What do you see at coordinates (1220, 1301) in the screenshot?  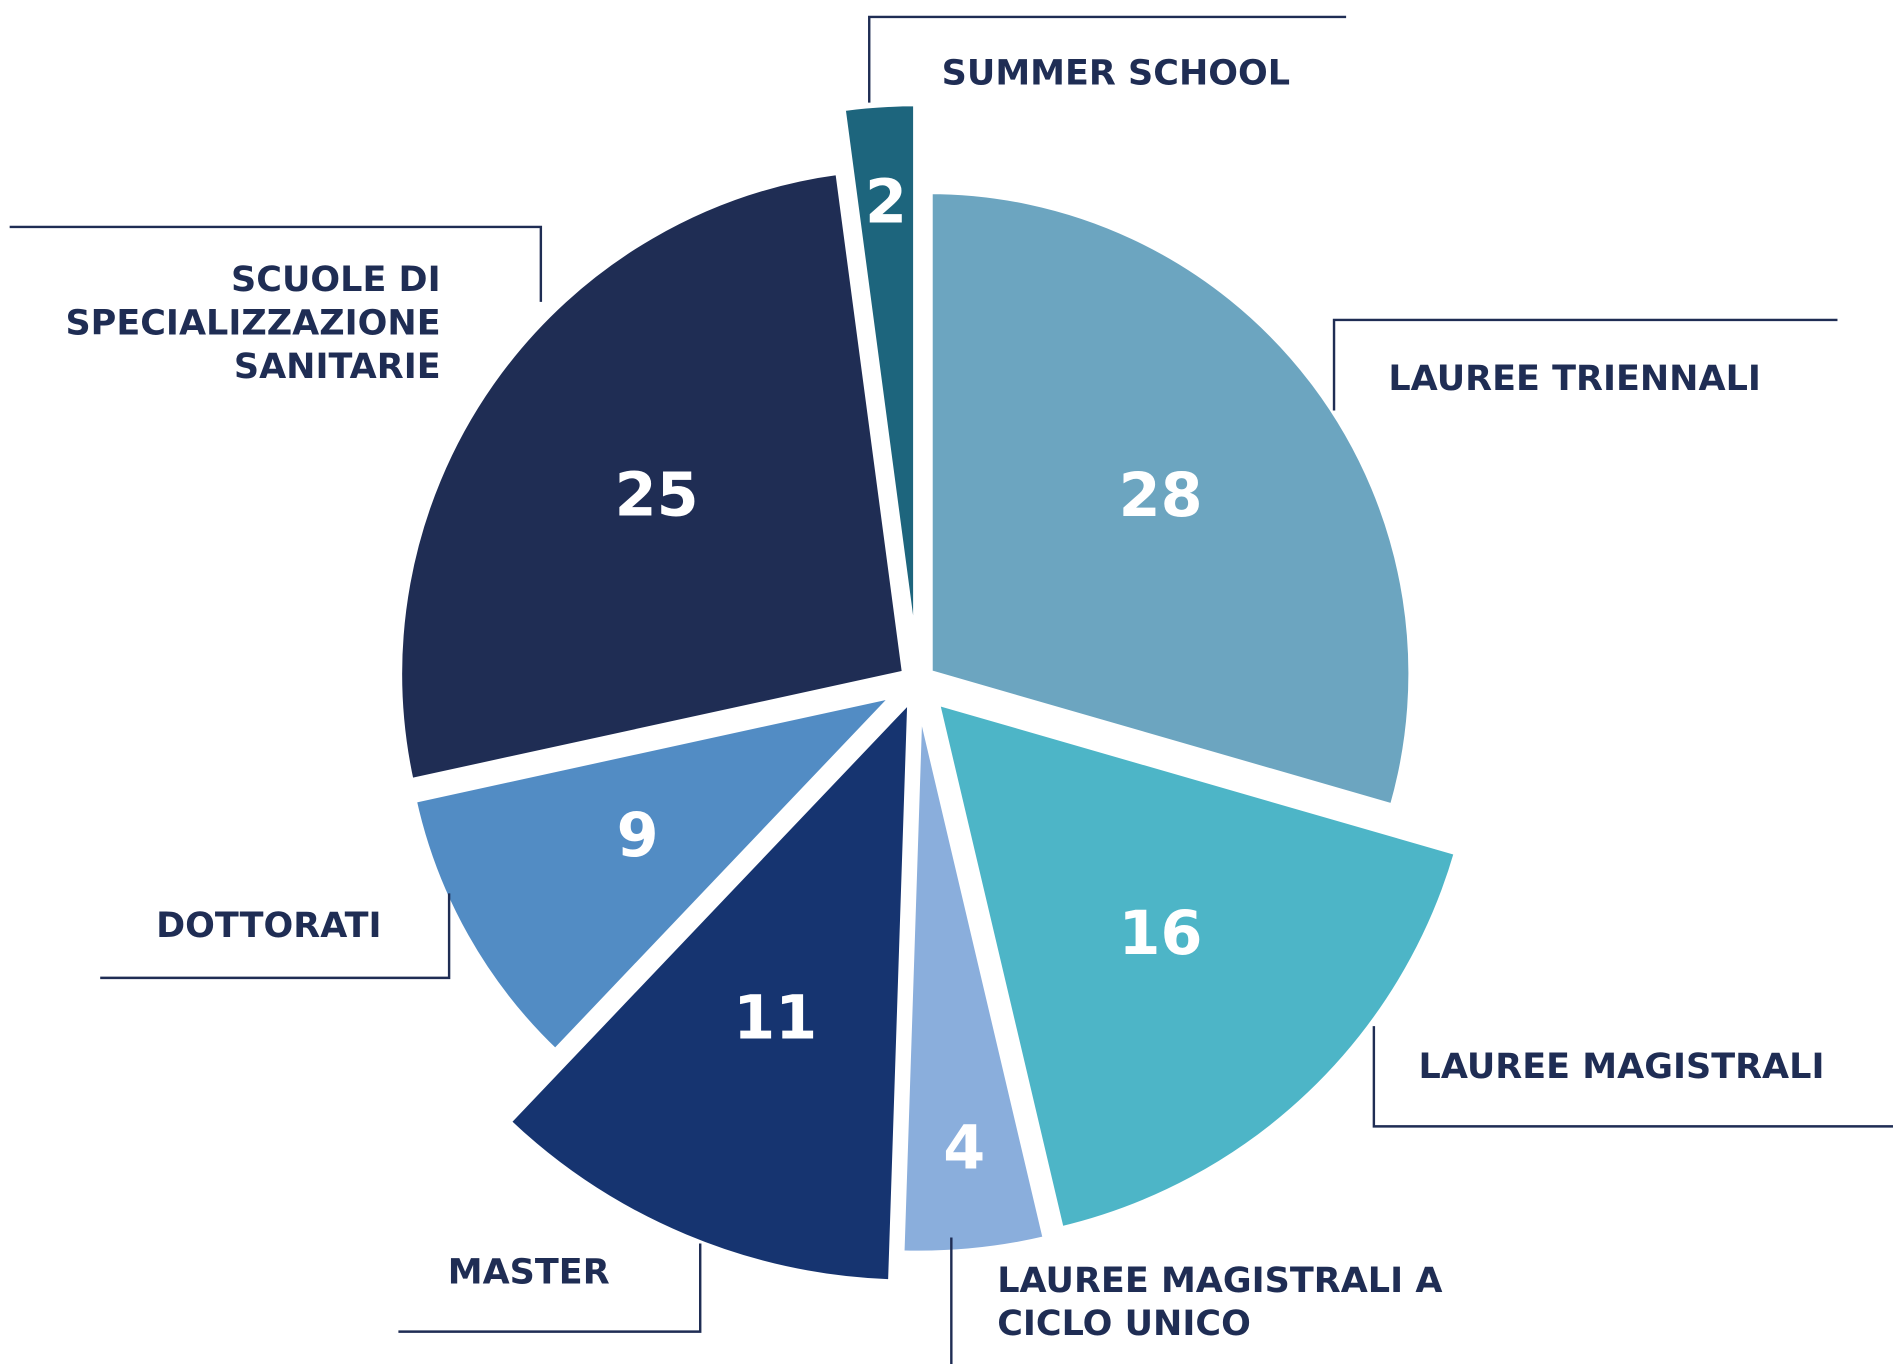 I see `category-label: LAUREE MAGISTRALI A CICLO UNICO` at bounding box center [1220, 1301].